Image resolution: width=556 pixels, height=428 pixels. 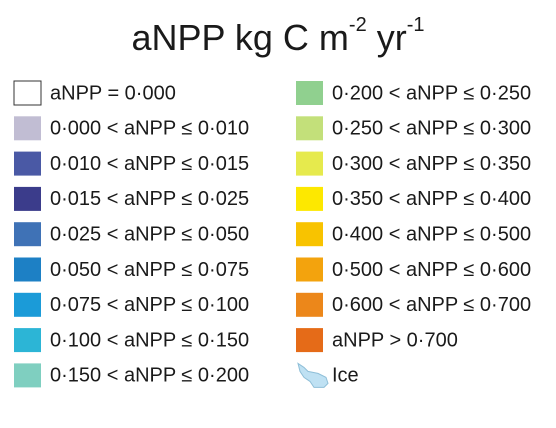 What do you see at coordinates (395, 340) in the screenshot?
I see `legend-label: aNPP > 0·700` at bounding box center [395, 340].